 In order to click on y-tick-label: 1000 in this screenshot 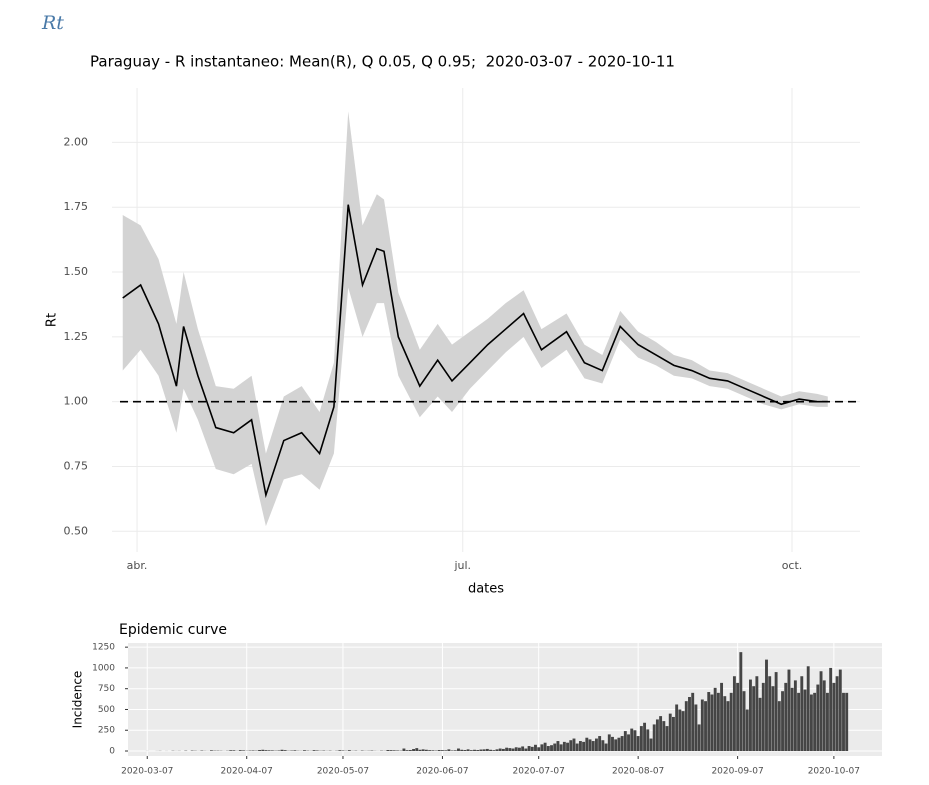, I will do `click(103, 668)`.